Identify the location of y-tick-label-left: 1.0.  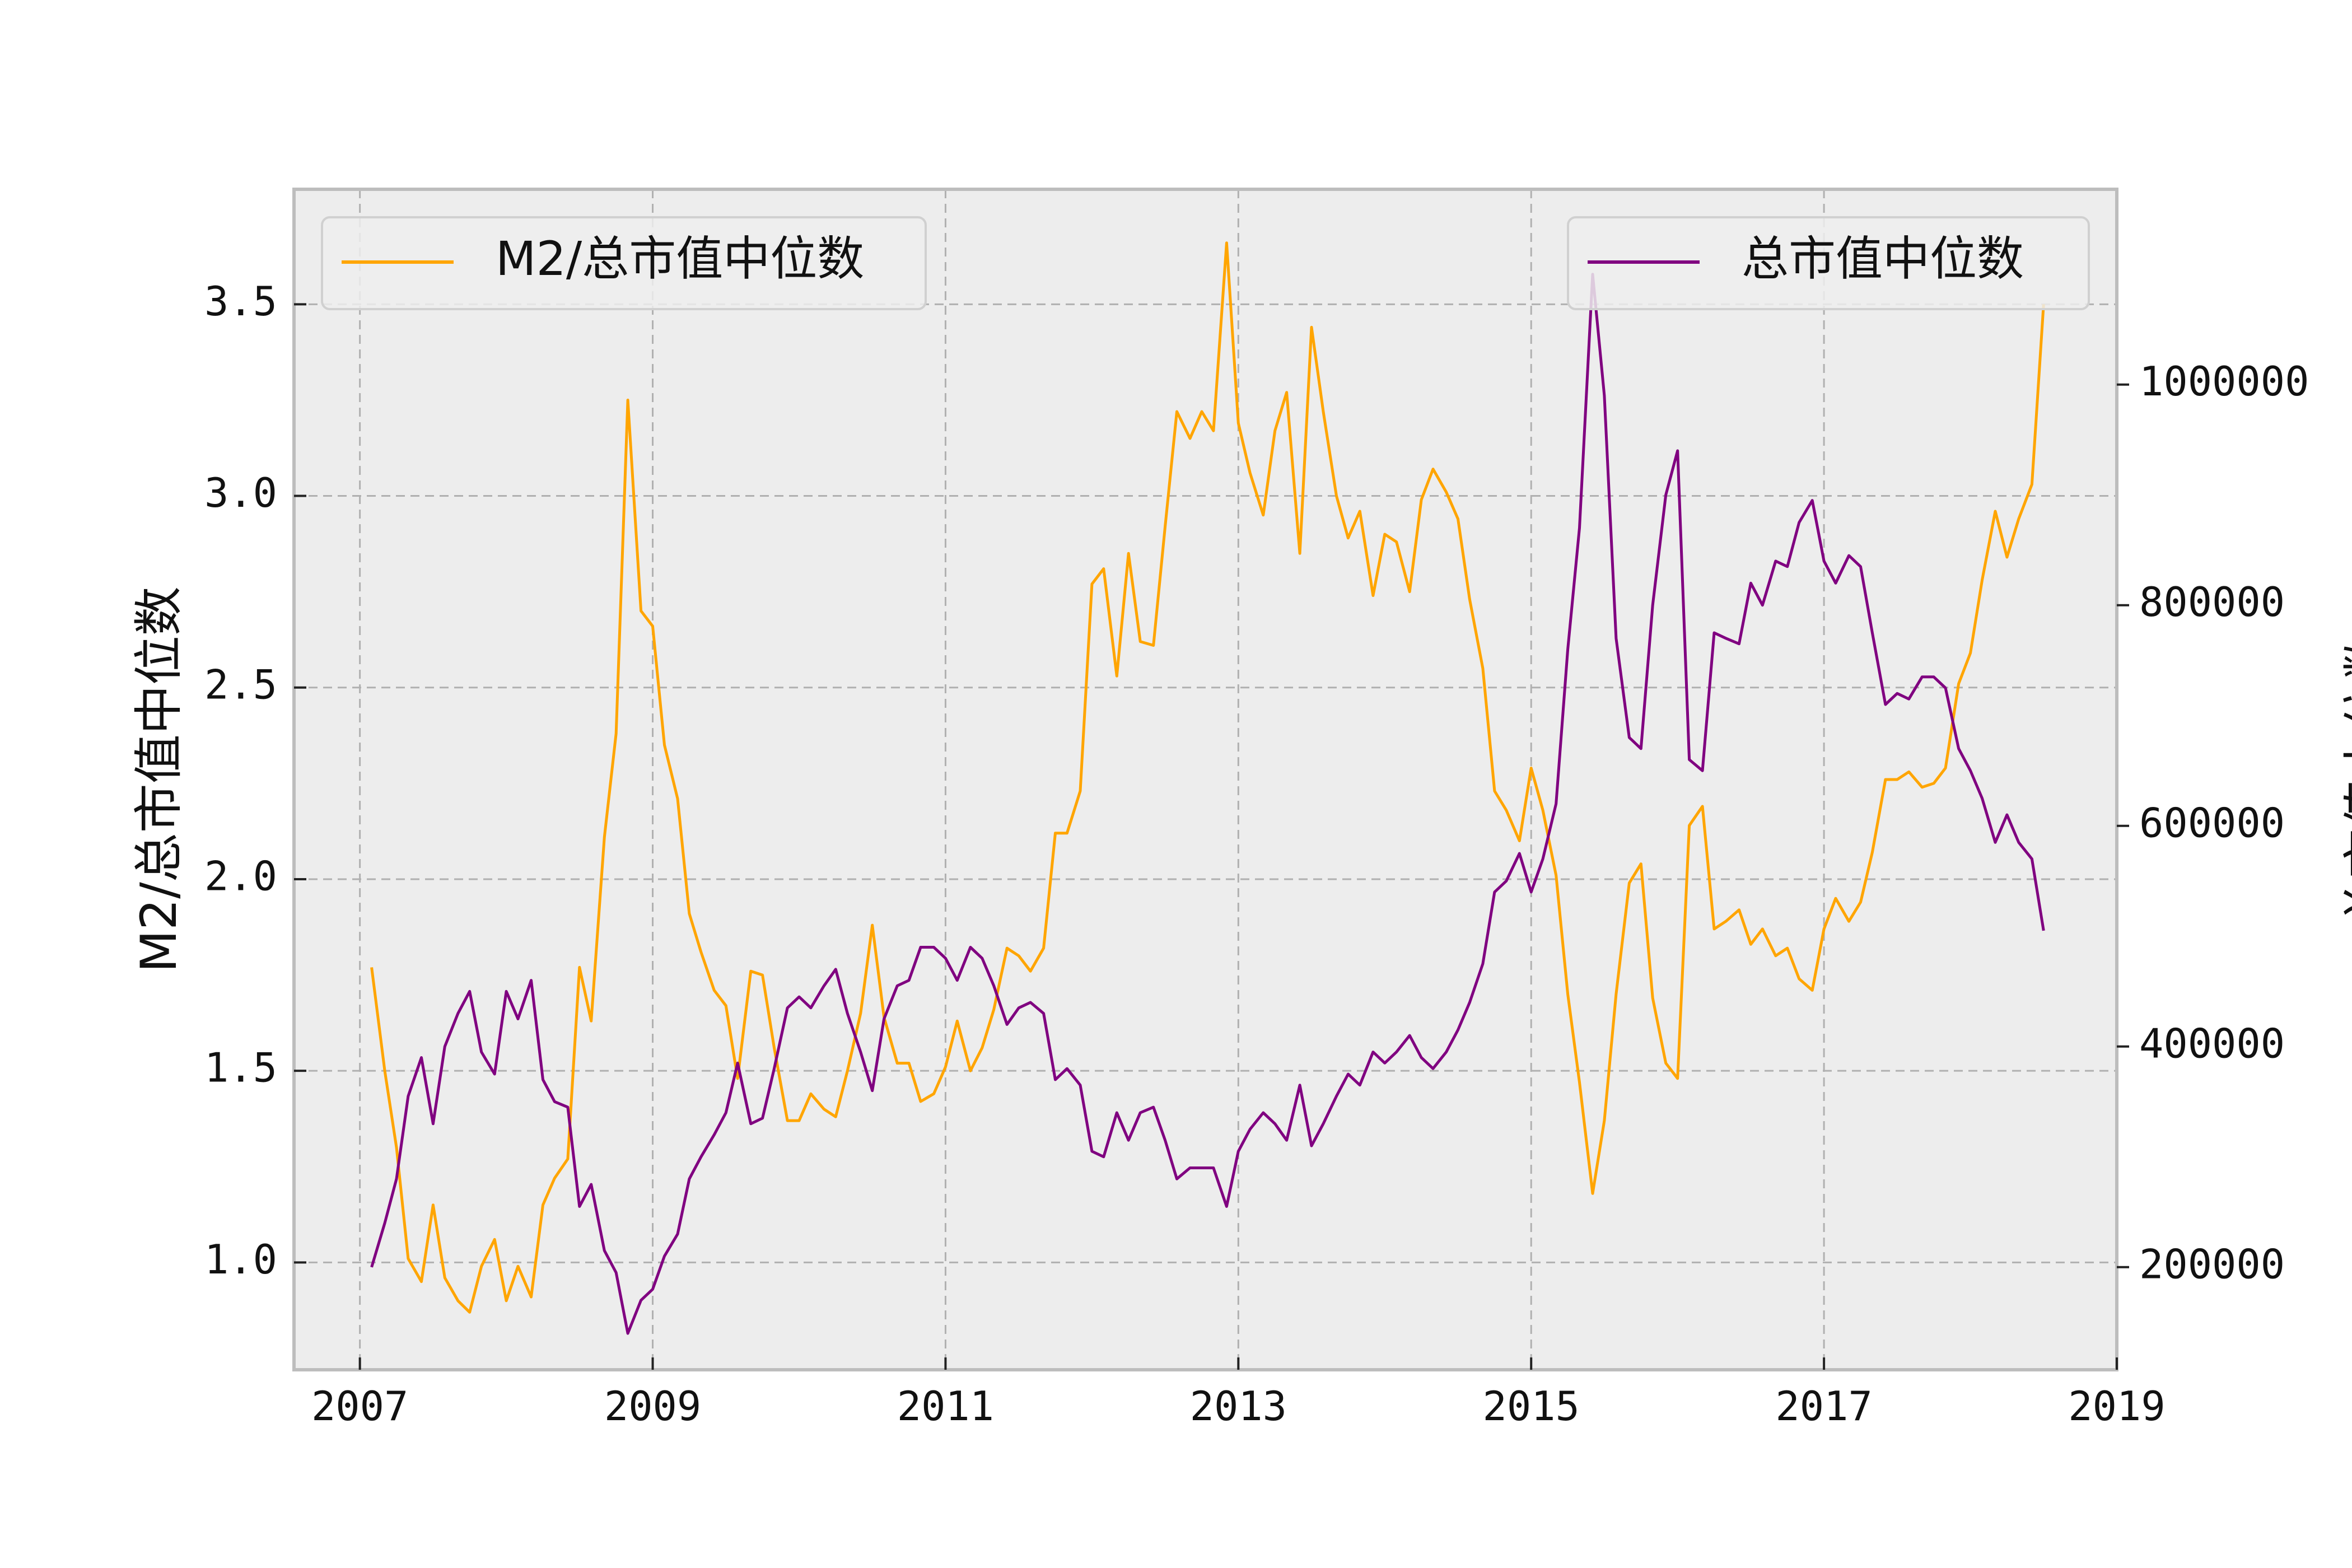
(241, 1260).